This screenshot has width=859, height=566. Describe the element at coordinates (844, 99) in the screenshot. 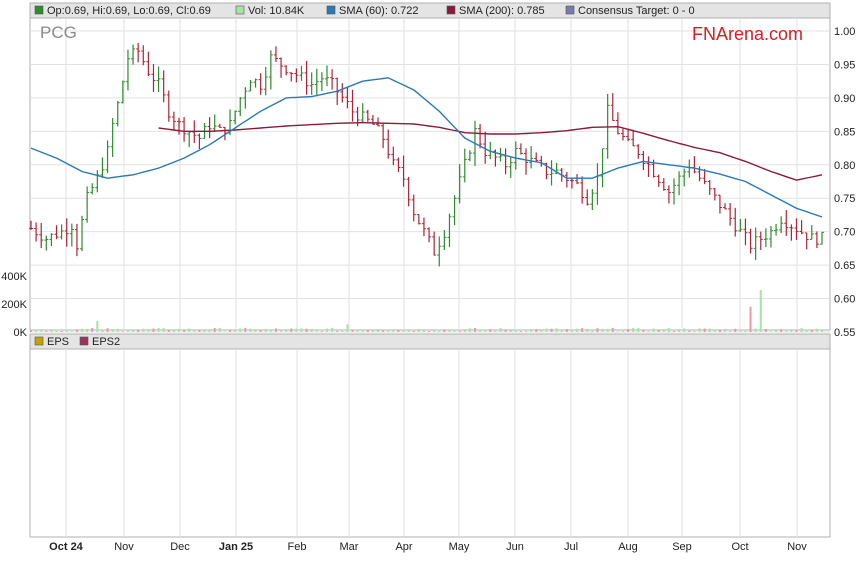

I see `y-tick-label: 0.90` at that location.